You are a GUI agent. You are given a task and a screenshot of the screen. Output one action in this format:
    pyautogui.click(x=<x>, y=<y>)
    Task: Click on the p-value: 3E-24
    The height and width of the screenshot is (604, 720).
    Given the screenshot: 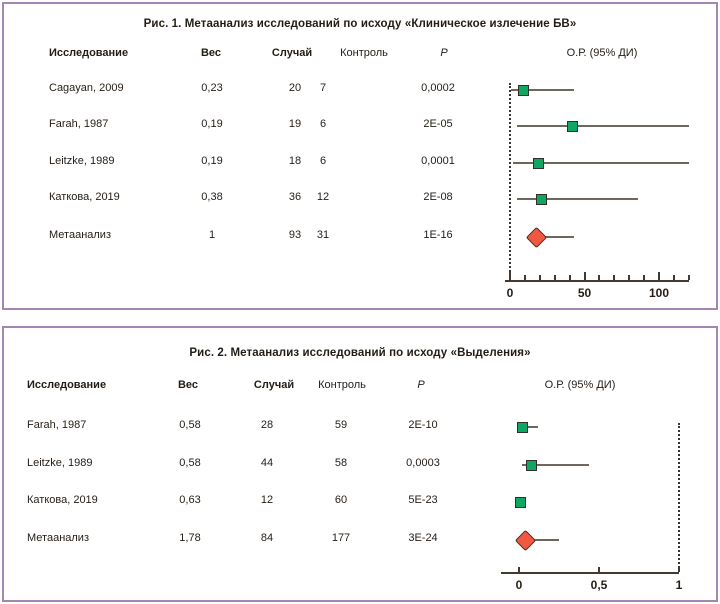 What is the action you would take?
    pyautogui.click(x=423, y=538)
    